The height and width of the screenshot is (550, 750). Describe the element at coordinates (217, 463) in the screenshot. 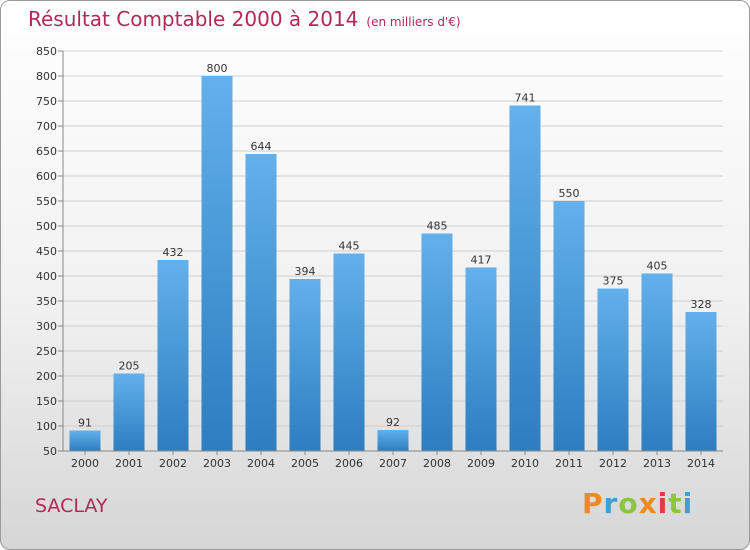

I see `x-tick-label-2003: 2003` at that location.